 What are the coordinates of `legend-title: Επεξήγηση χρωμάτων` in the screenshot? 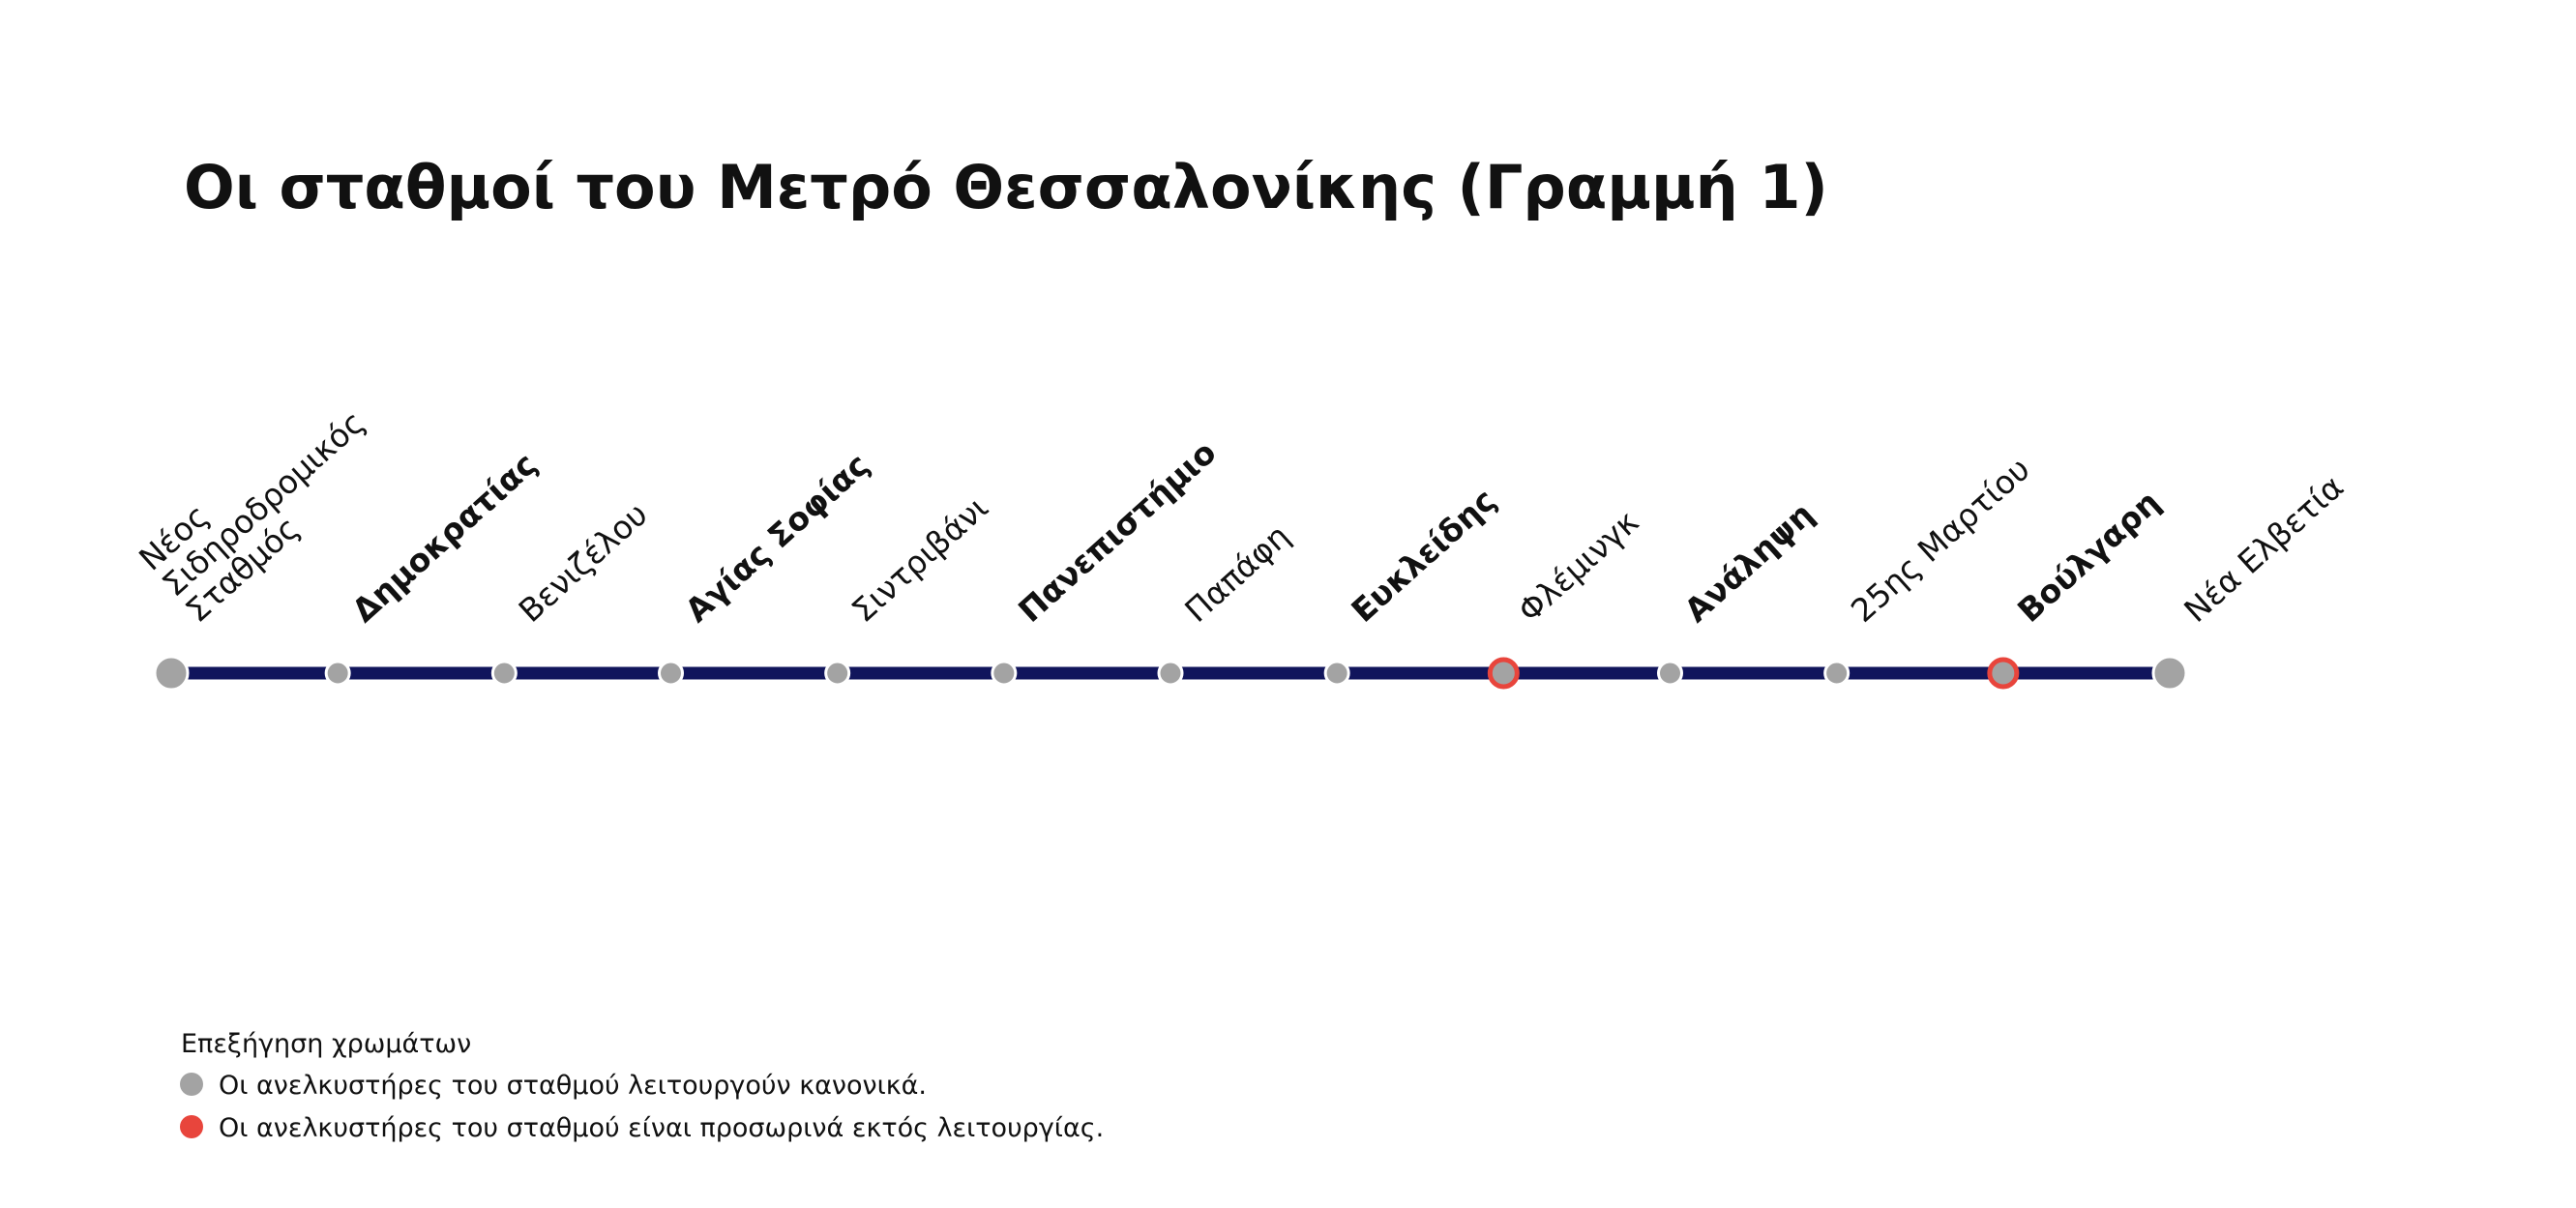 It's located at (326, 1044).